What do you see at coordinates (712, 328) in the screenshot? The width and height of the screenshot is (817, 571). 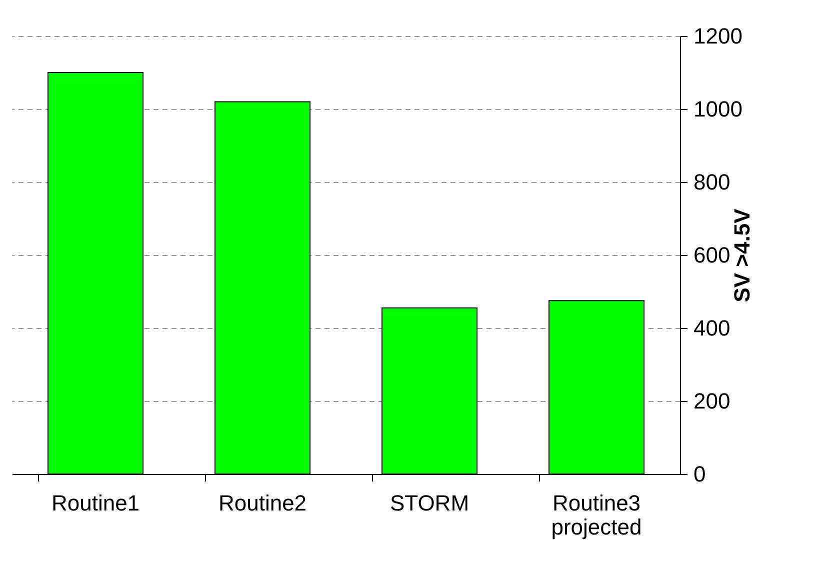 I see `y-tick-label: 400` at bounding box center [712, 328].